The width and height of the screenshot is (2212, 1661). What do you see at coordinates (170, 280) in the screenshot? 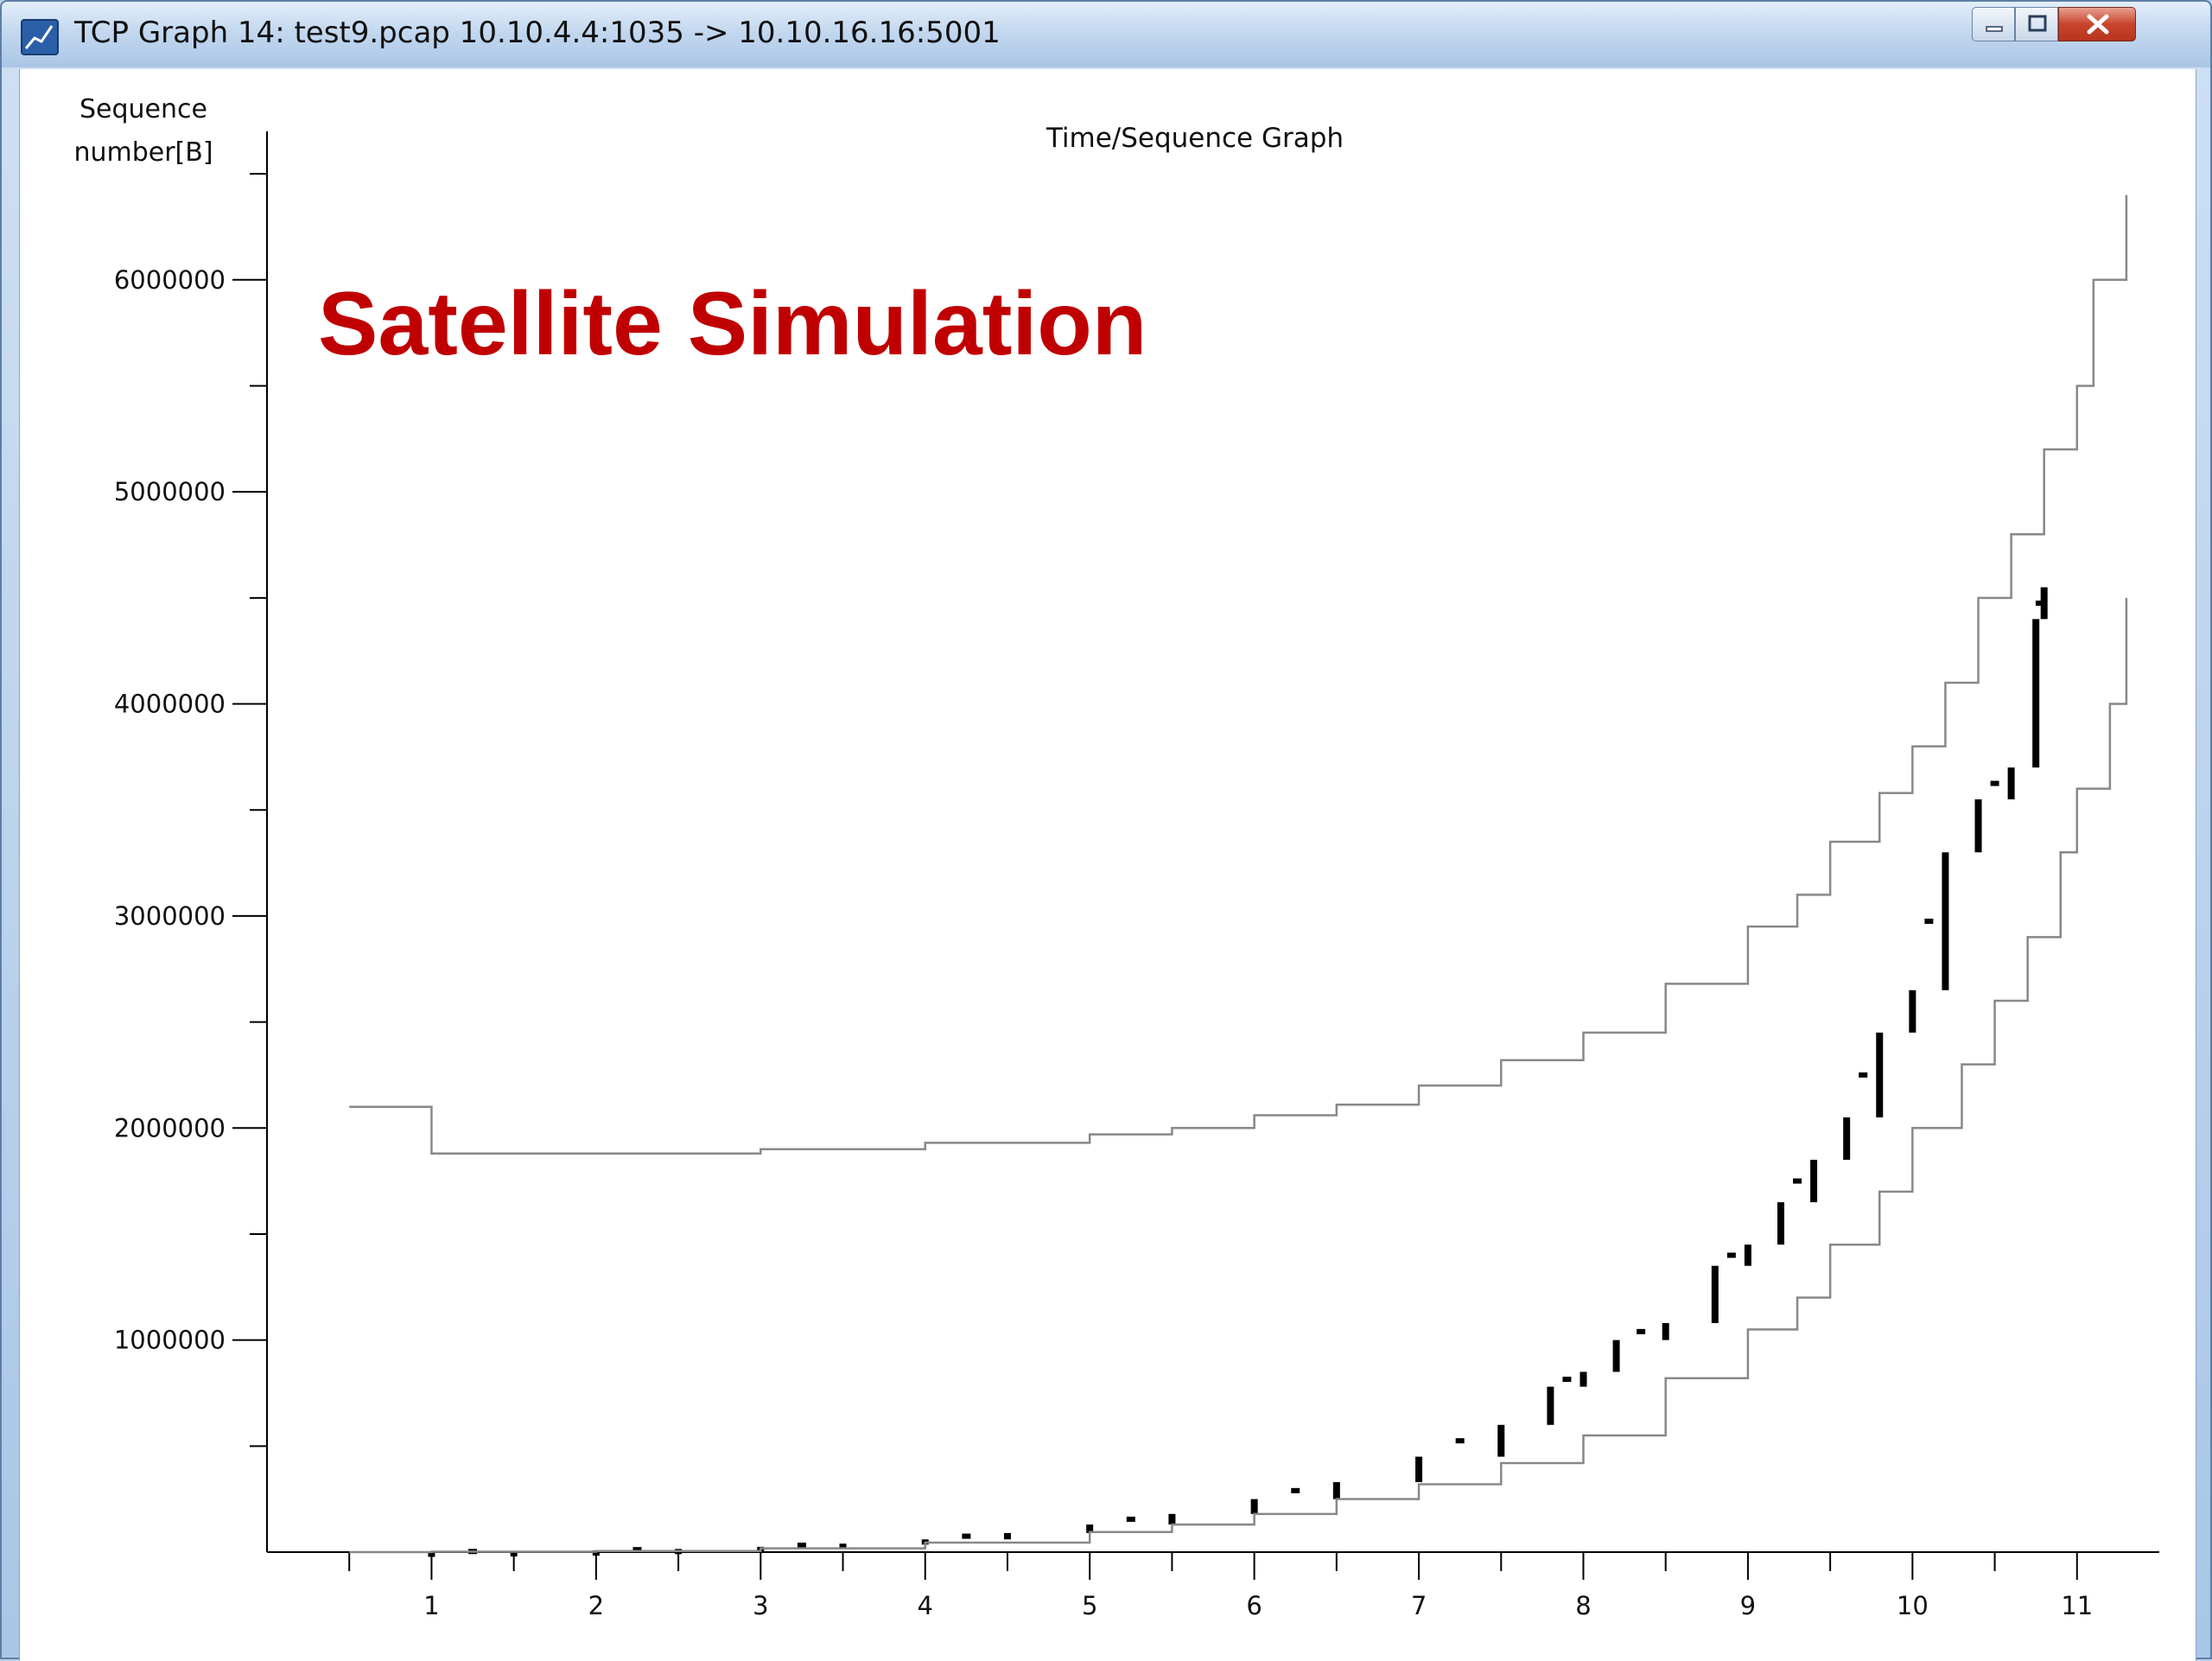
I see `y-tick-label-6000000: 6000000` at bounding box center [170, 280].